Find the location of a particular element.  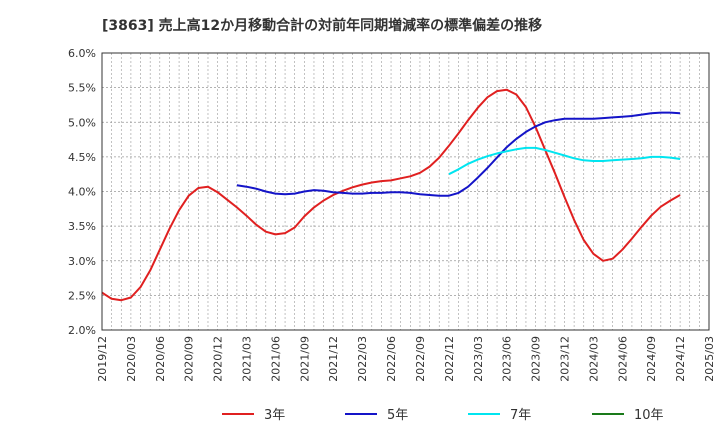

x-tick-label: 2023/12 is located at coordinates (564, 359).